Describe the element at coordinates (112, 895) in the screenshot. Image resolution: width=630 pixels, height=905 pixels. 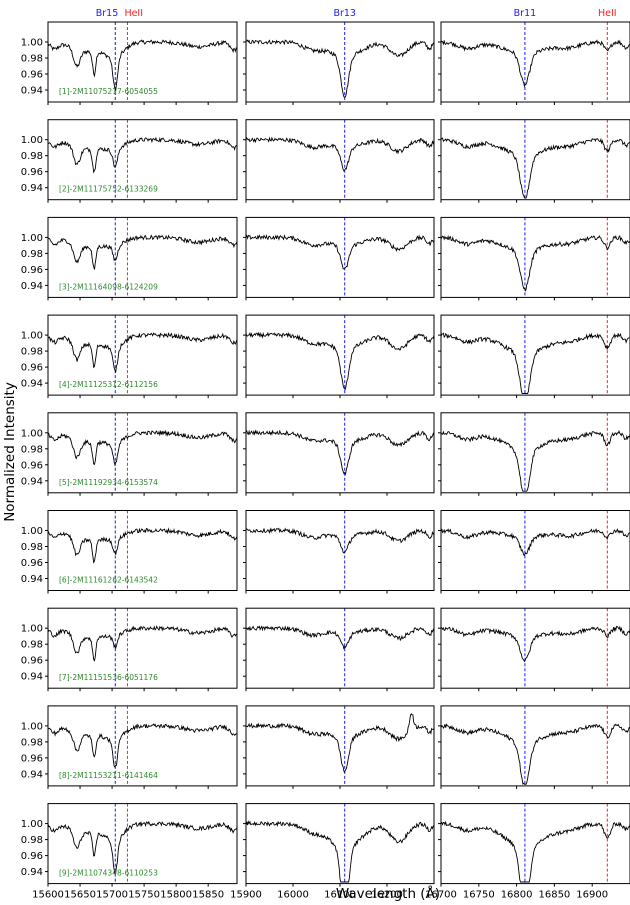
I see `x-tick-label: 15700` at that location.